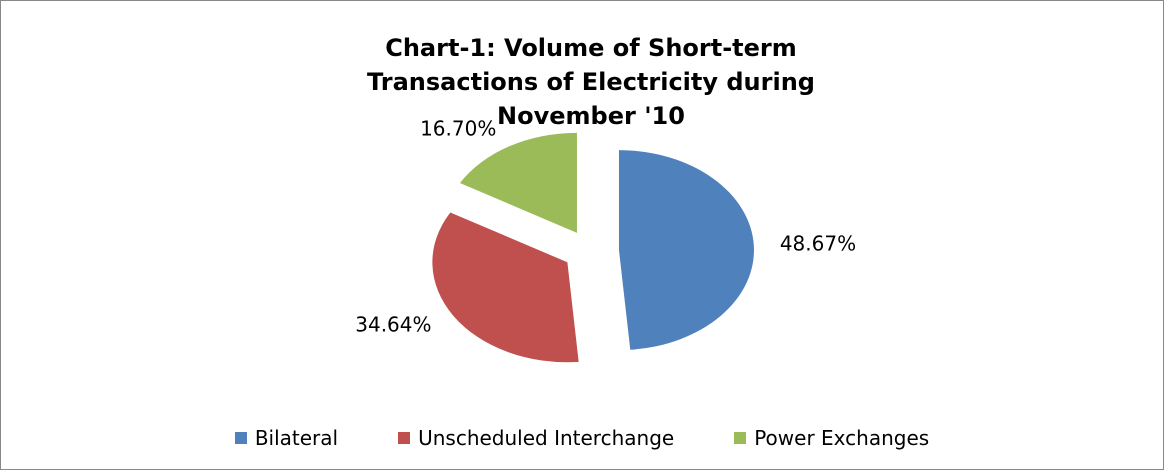 This screenshot has height=470, width=1164. I want to click on legend-label: Unscheduled Interchange, so click(546, 438).